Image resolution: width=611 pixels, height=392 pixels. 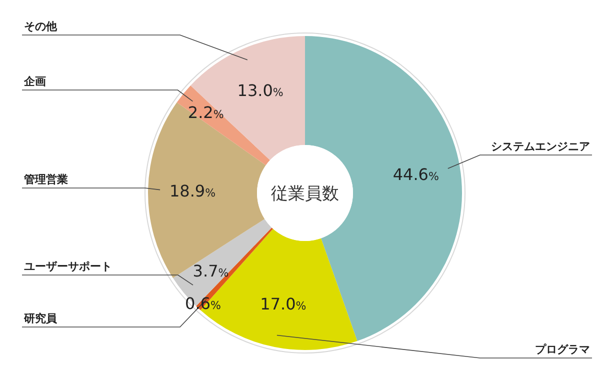 I want to click on slice-label: ユーザーサポート, so click(x=68, y=266).